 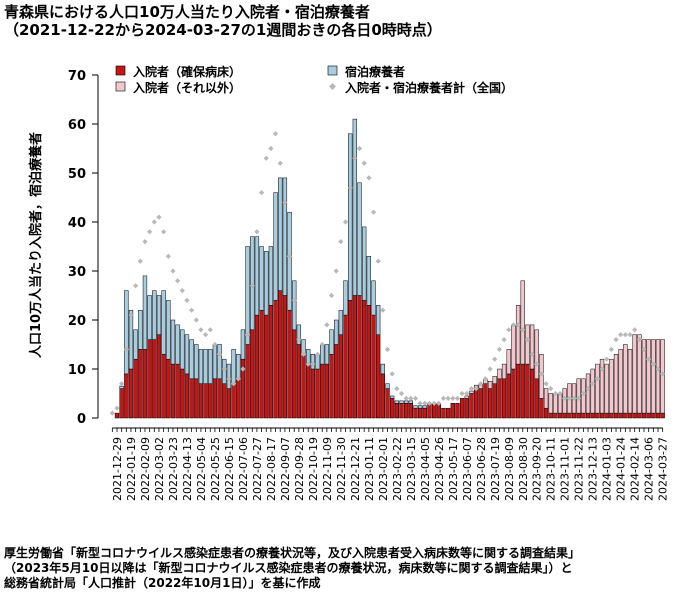 What do you see at coordinates (77, 223) in the screenshot?
I see `y-tick-label: 40` at bounding box center [77, 223].